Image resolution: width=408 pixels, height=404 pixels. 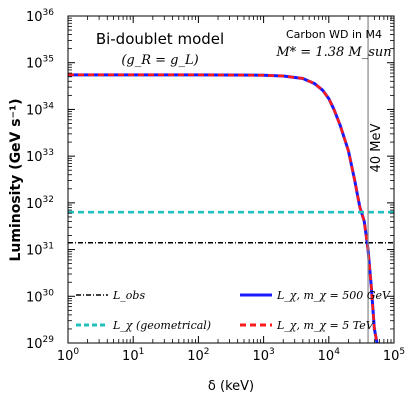 What do you see at coordinates (263, 355) in the screenshot?
I see `x-tick-label: 10³` at bounding box center [263, 355].